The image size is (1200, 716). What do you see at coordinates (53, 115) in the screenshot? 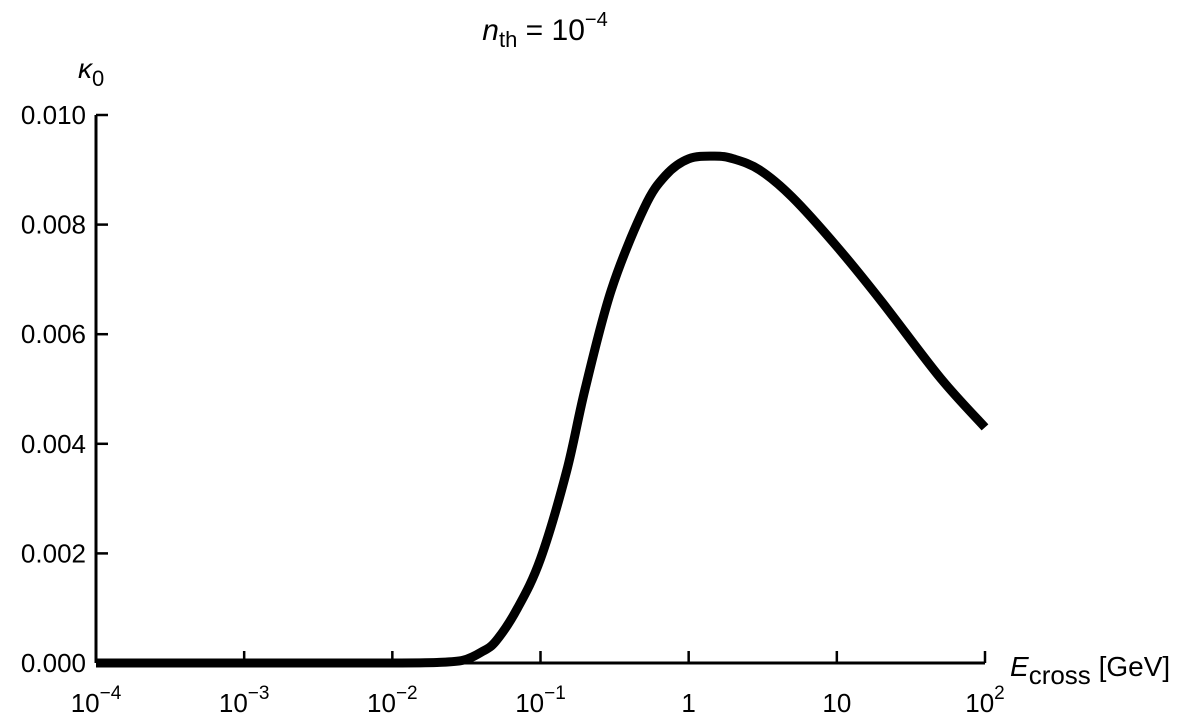
I see `y-tick-label: 0.010` at bounding box center [53, 115].